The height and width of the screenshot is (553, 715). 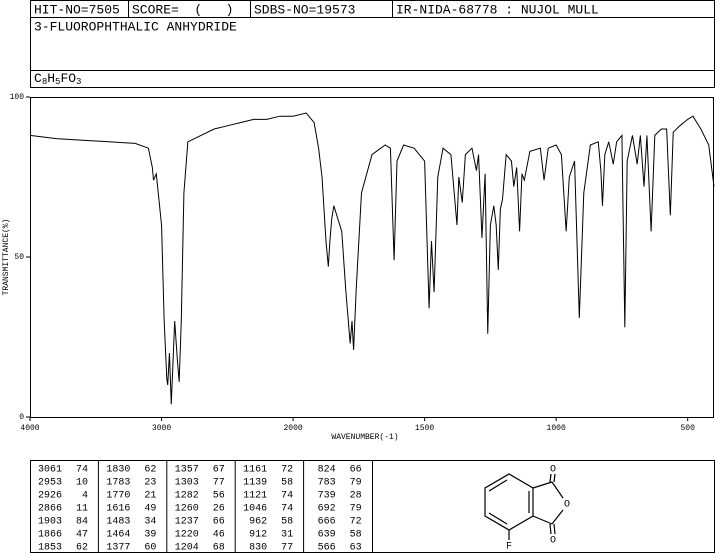 I want to click on sdbs-no: SDBS-NO=19573, so click(x=304, y=9).